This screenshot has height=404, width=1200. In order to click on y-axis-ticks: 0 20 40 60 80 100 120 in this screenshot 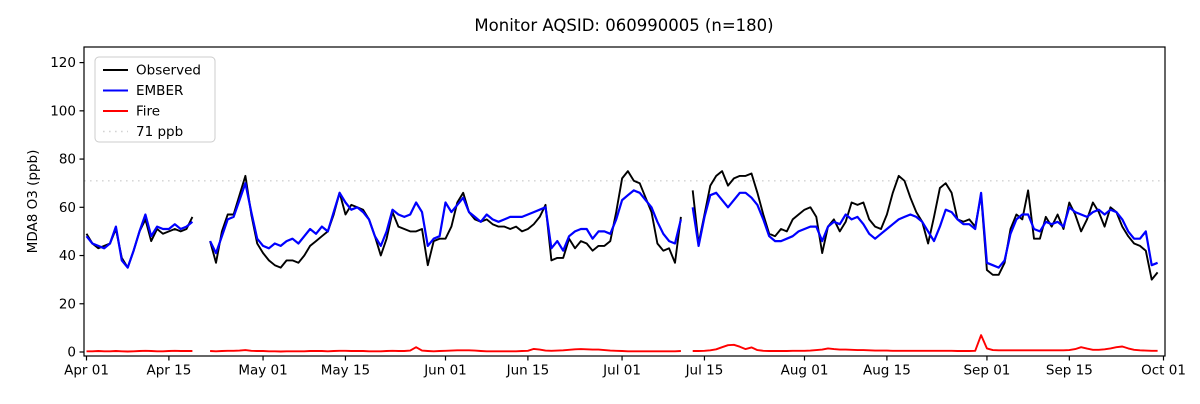, I will do `click(67, 208)`.